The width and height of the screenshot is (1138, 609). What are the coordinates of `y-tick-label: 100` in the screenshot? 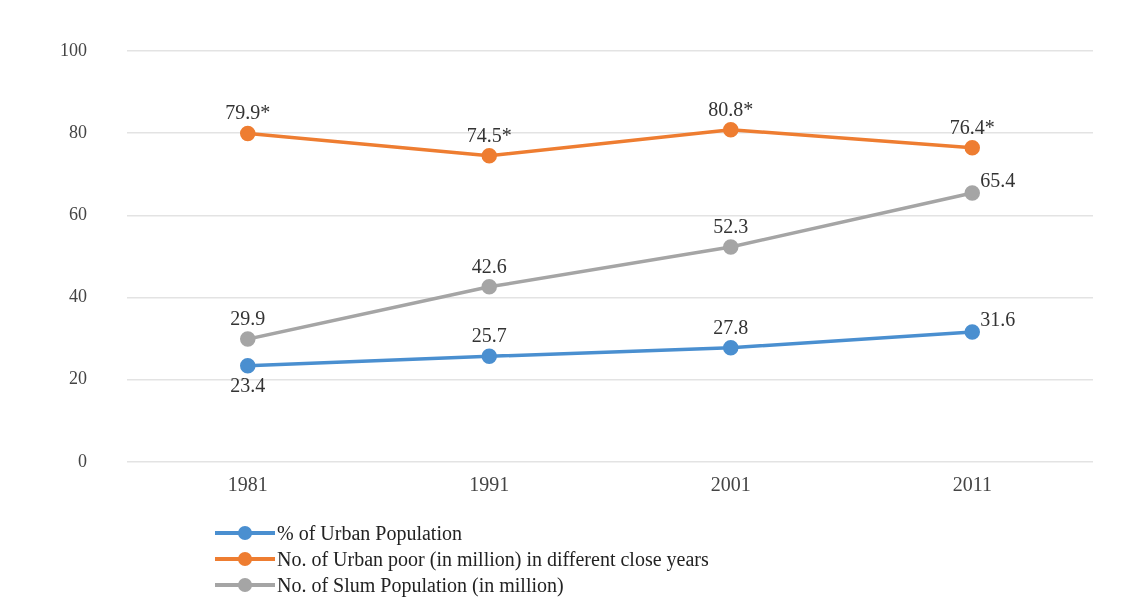 It's located at (73, 49).